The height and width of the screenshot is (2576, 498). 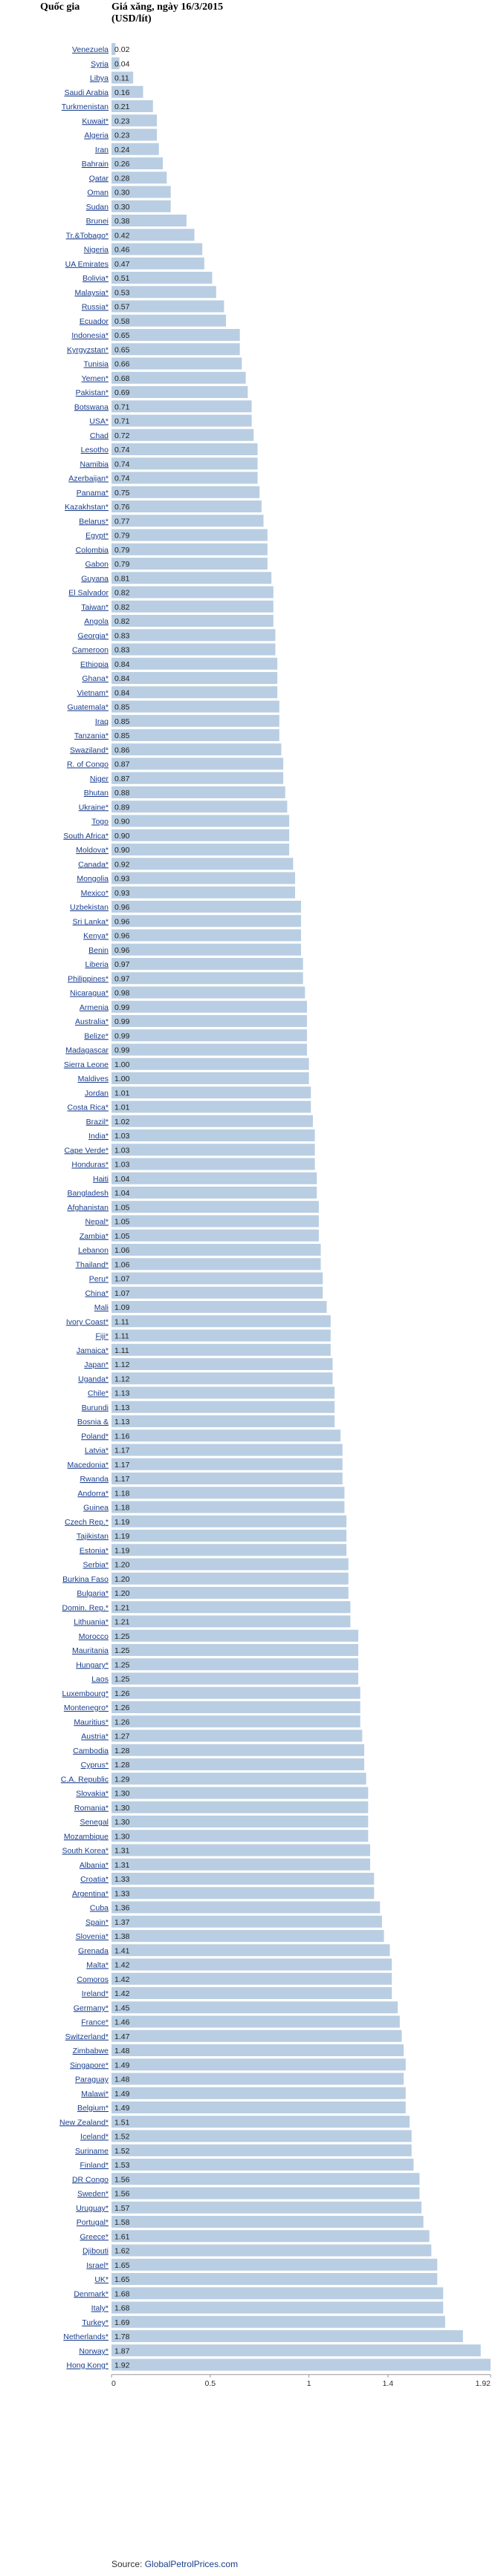 I want to click on country-label: Ecuador, so click(x=94, y=321).